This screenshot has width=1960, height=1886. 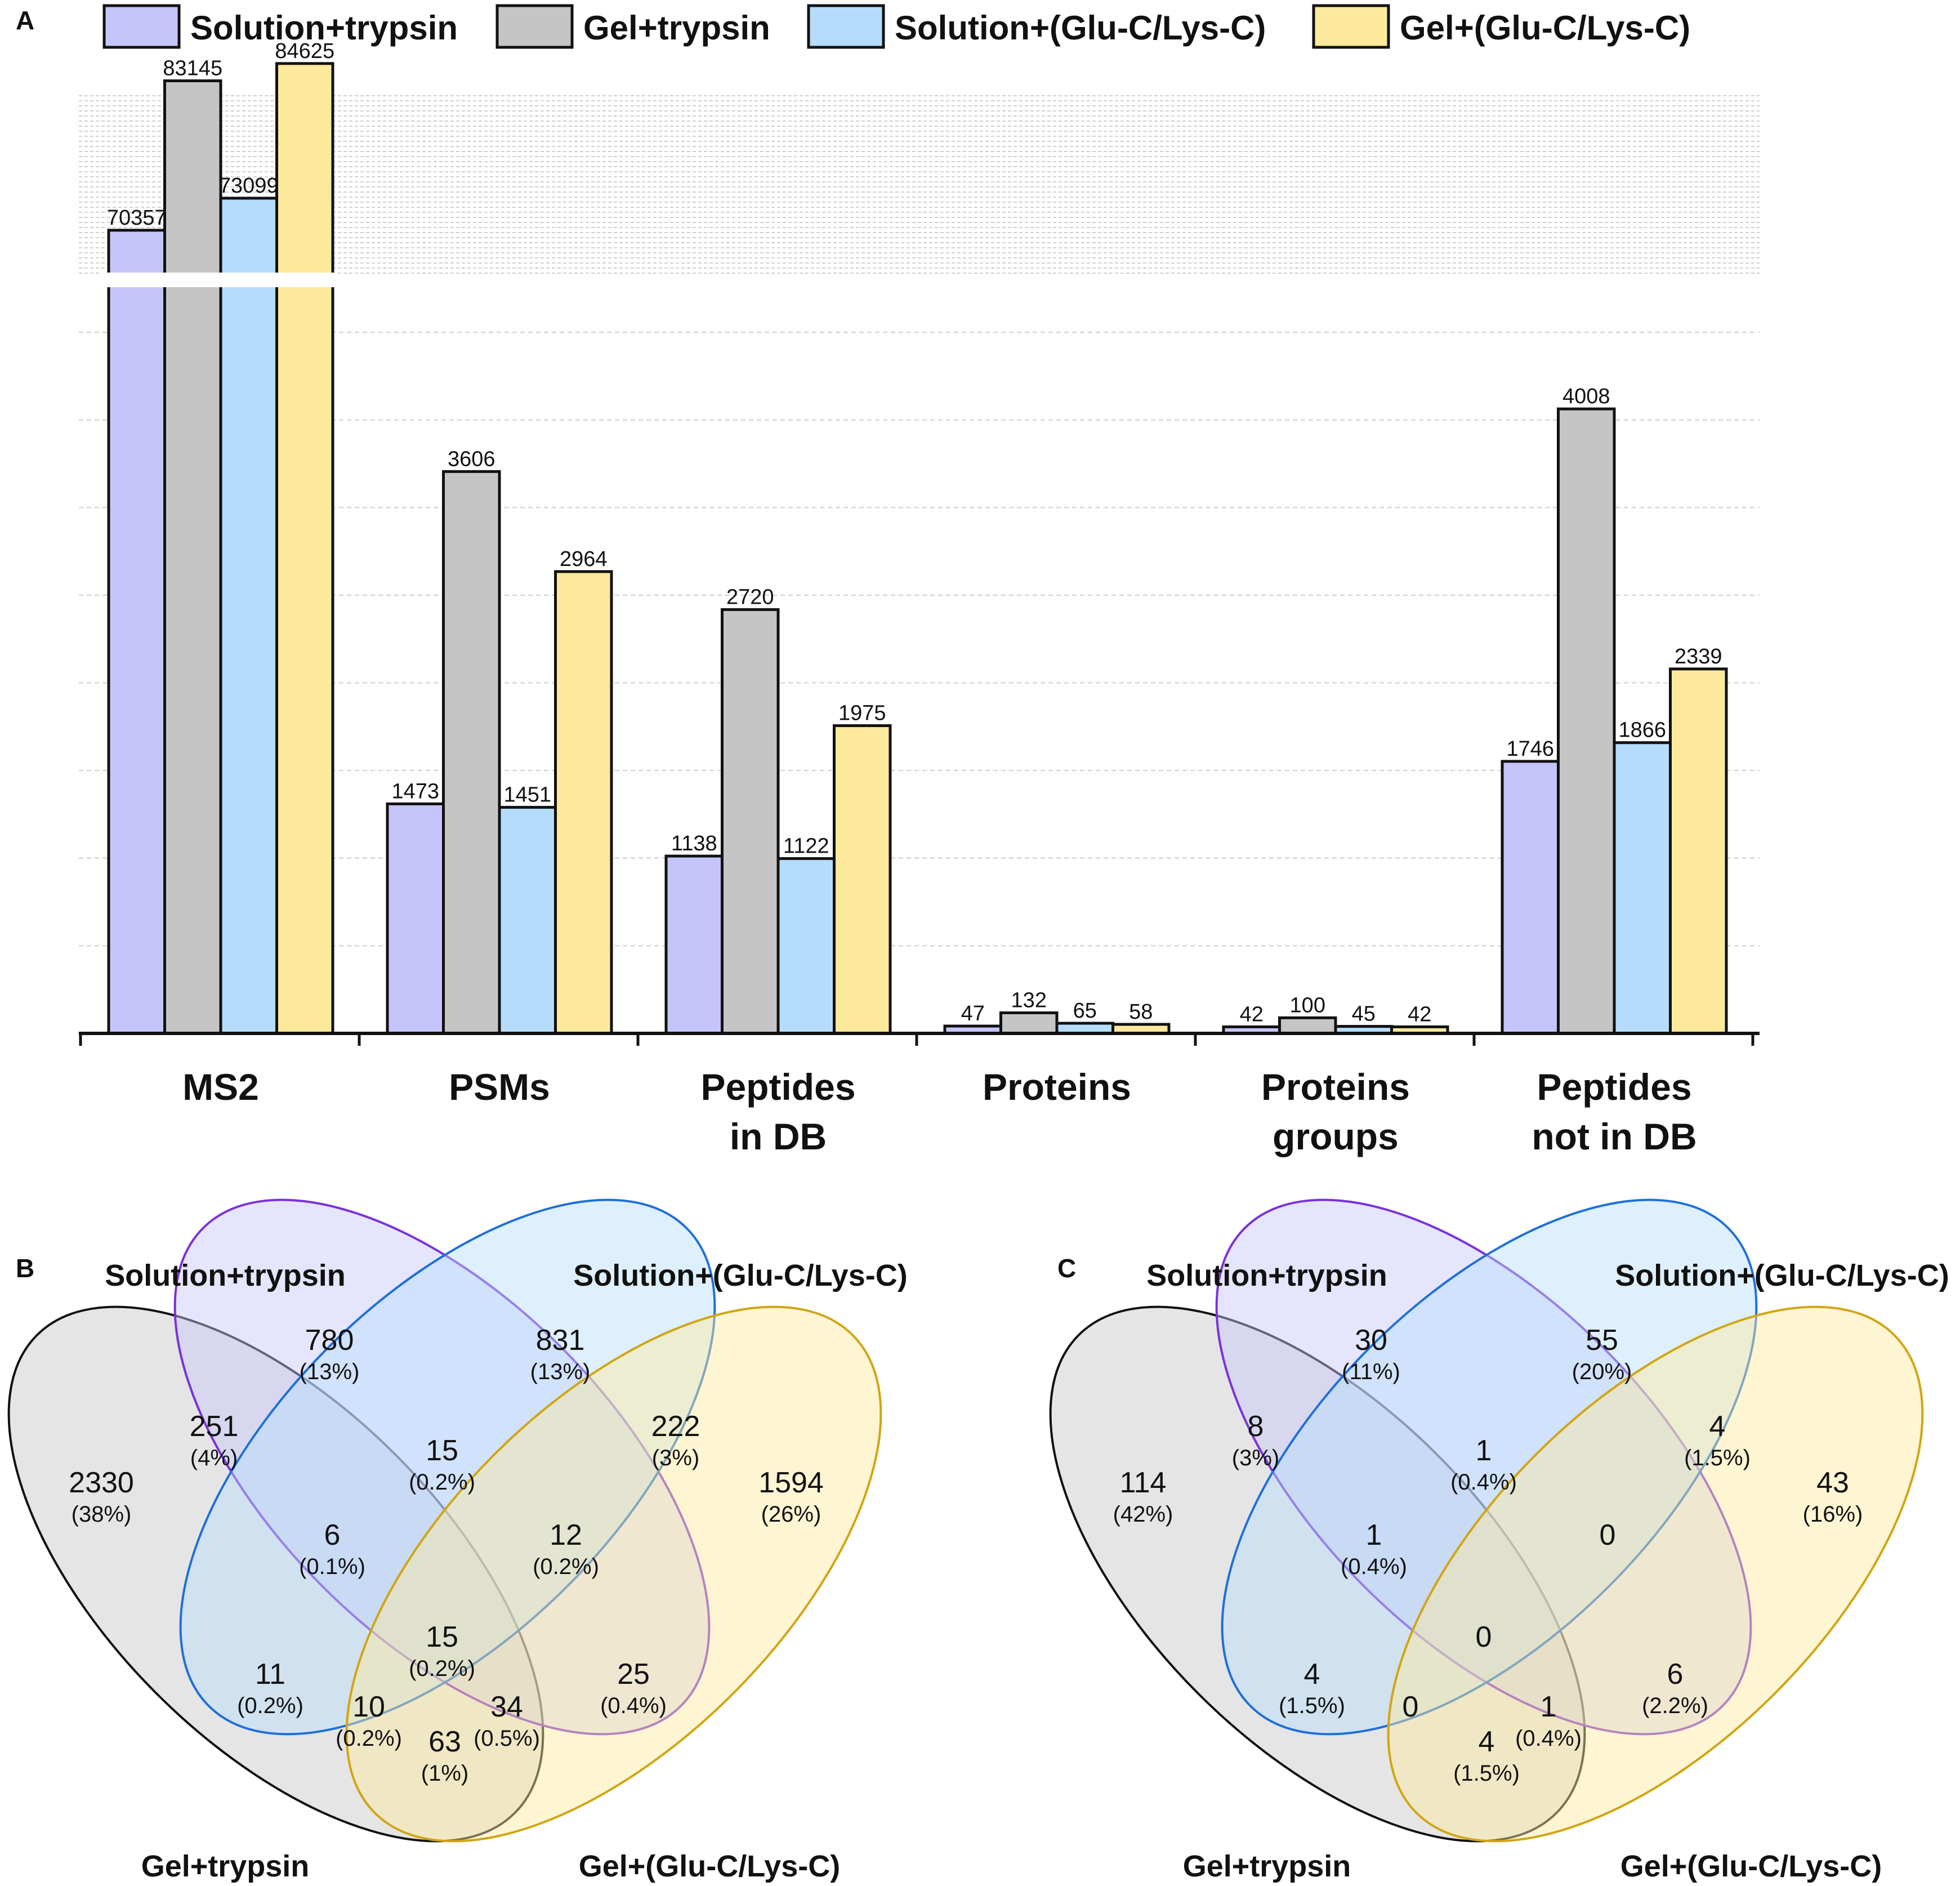 What do you see at coordinates (1255, 1458) in the screenshot?
I see `venn-region-percent: (3%)` at bounding box center [1255, 1458].